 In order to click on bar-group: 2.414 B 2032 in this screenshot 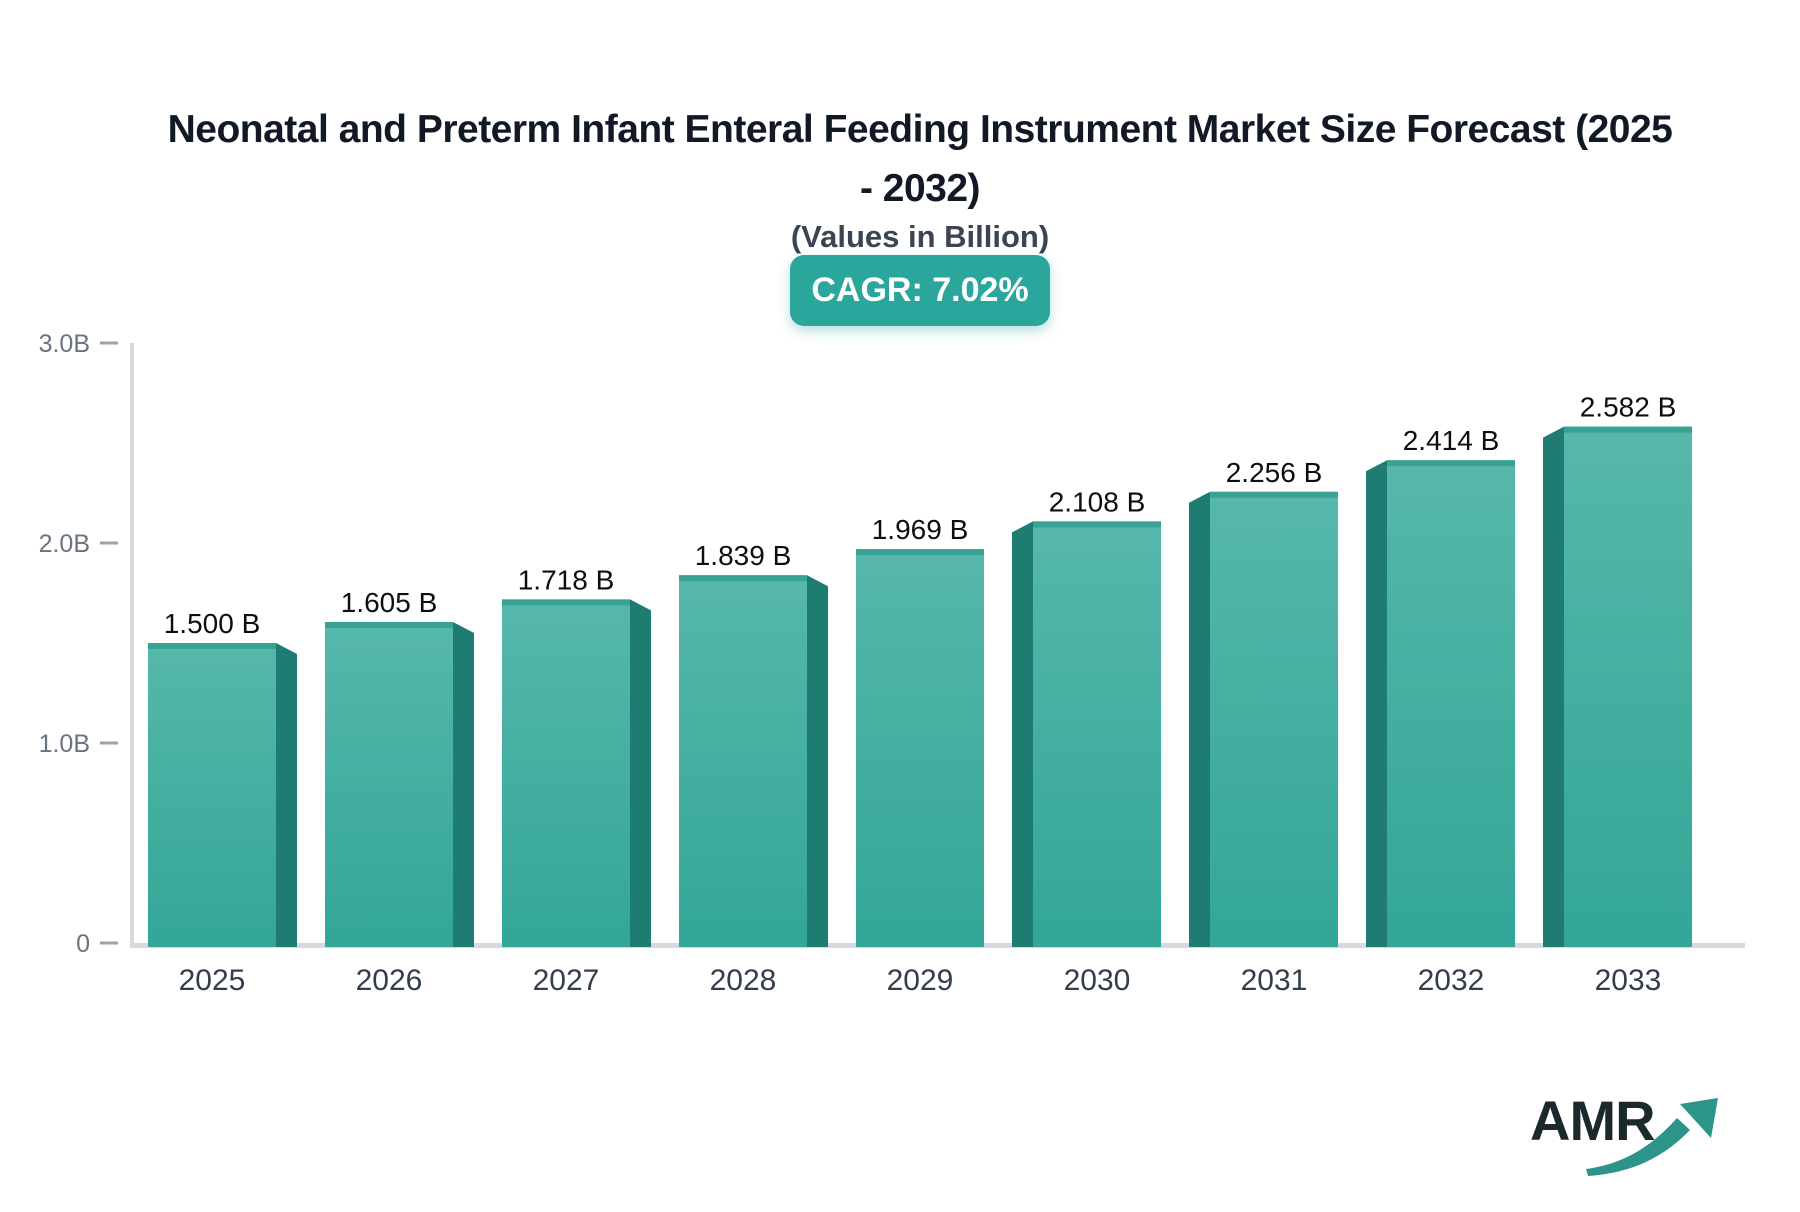, I will do `click(1440, 711)`.